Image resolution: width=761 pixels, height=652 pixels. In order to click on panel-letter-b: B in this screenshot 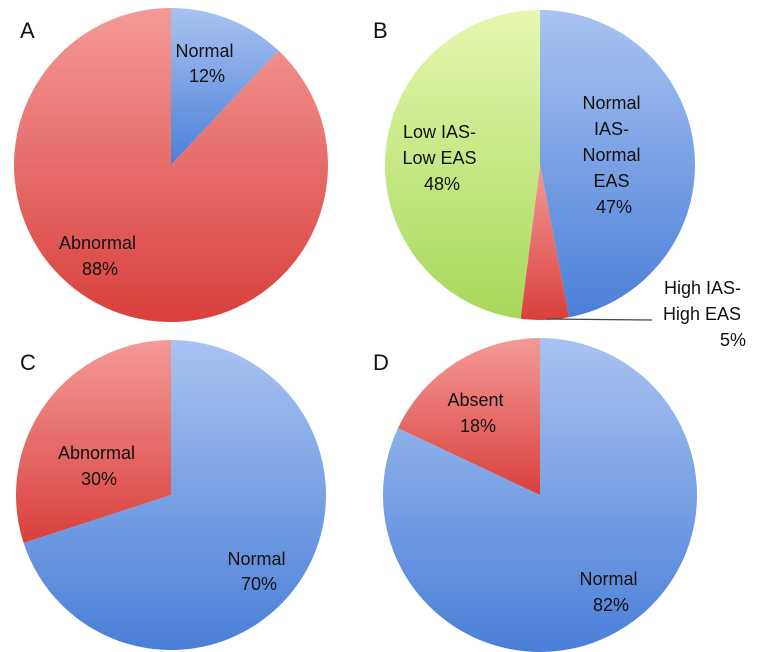, I will do `click(380, 30)`.